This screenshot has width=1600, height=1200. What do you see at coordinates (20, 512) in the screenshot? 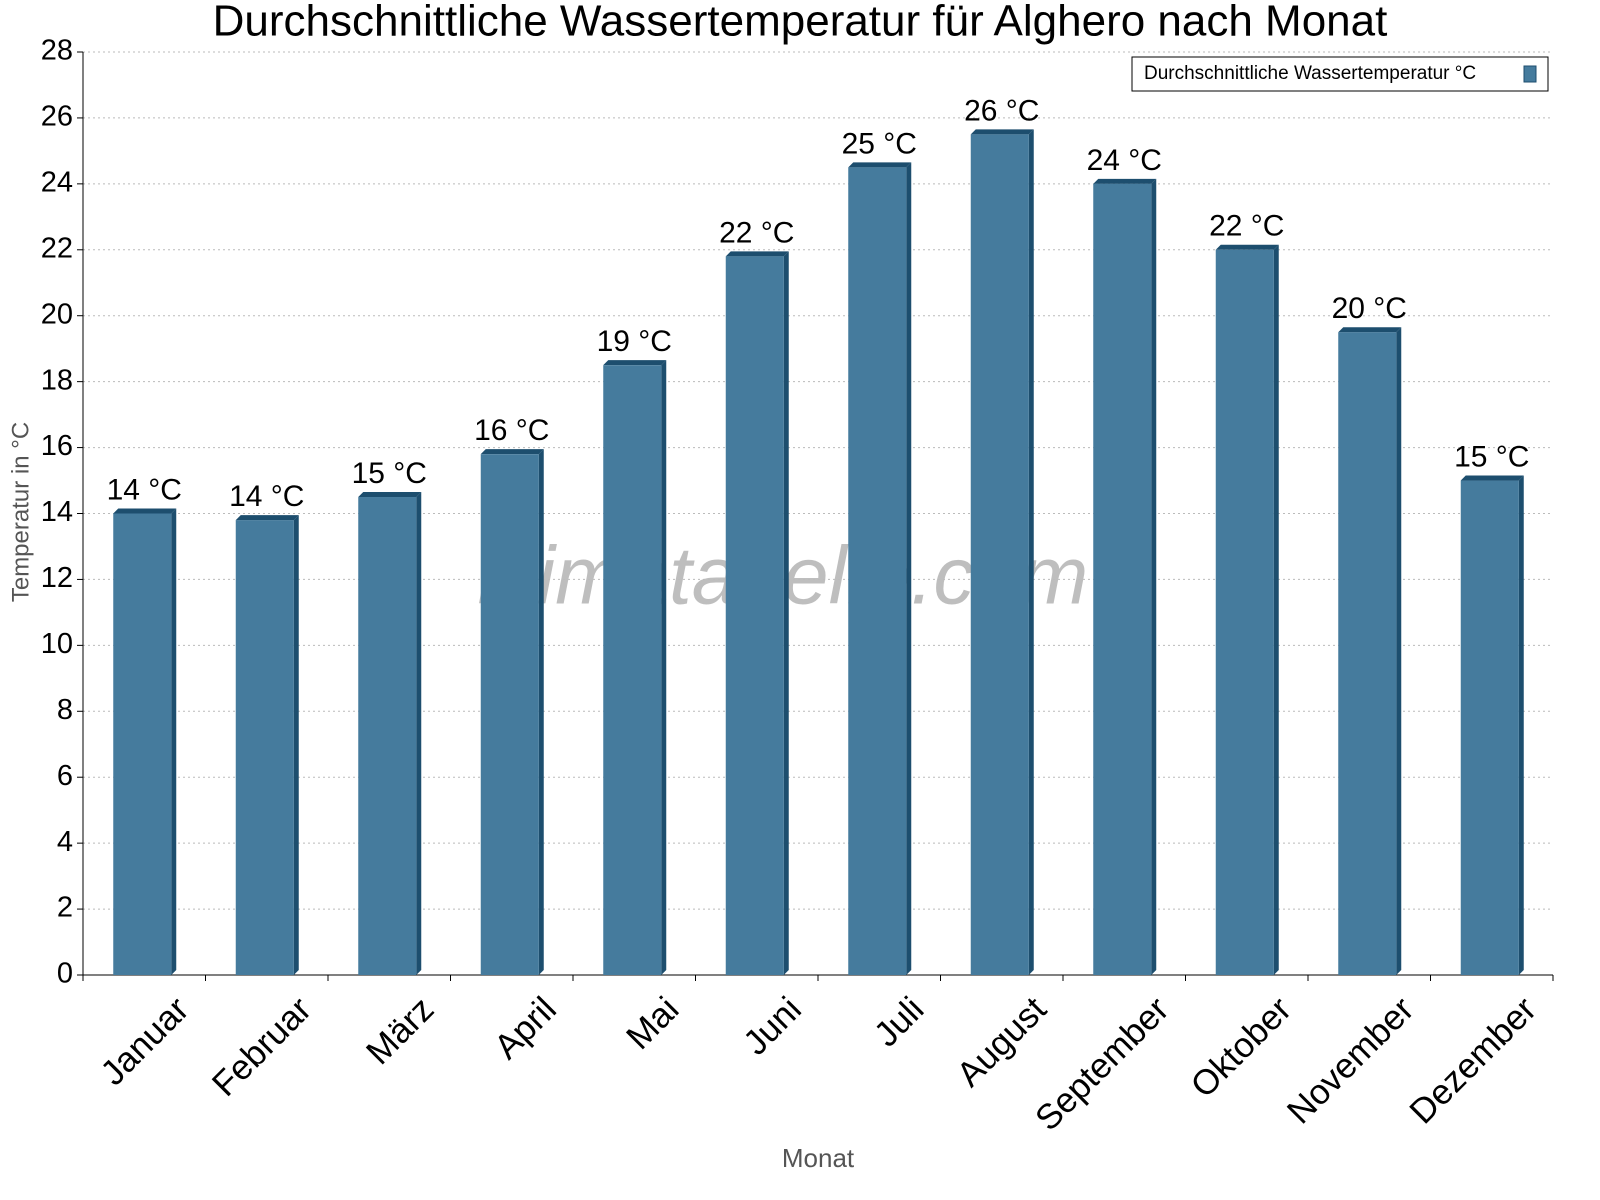
I see `y-axis-label: Temperatur in °C` at bounding box center [20, 512].